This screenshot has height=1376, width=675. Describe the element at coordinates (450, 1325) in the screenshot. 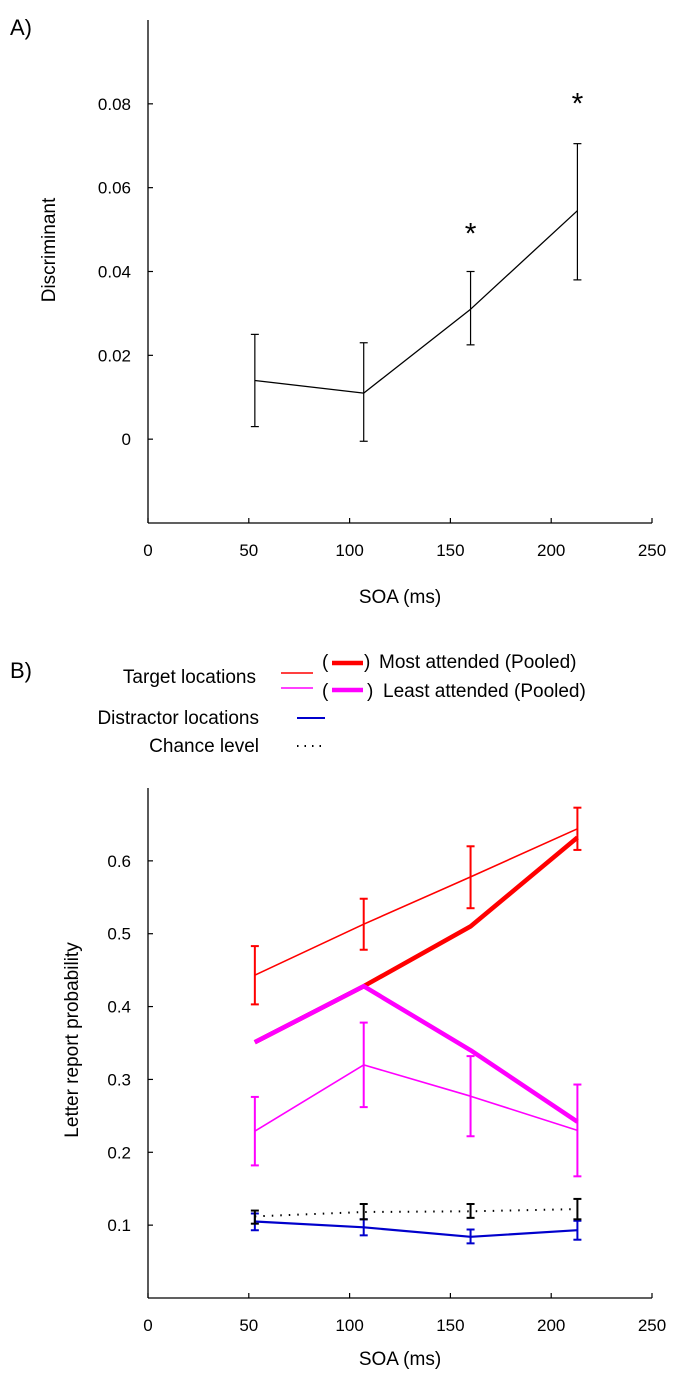

I see `panel-b-x-tick-label: 150` at that location.